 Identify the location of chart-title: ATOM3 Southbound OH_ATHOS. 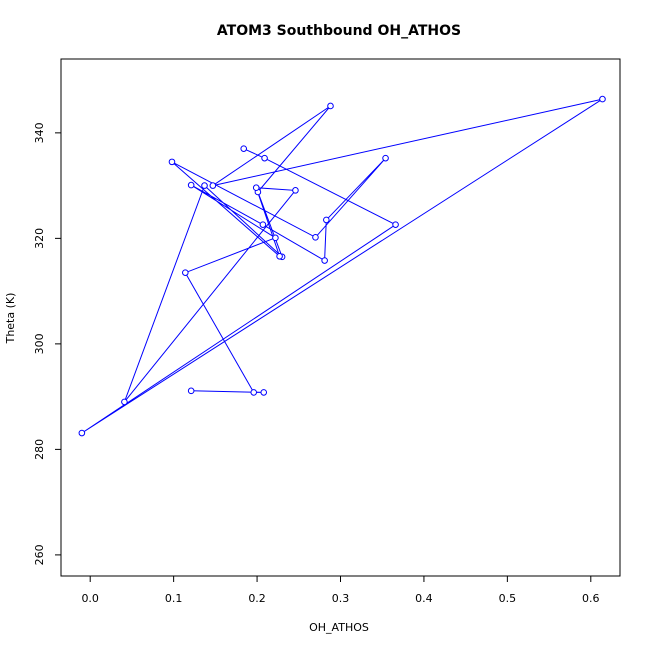
(339, 31).